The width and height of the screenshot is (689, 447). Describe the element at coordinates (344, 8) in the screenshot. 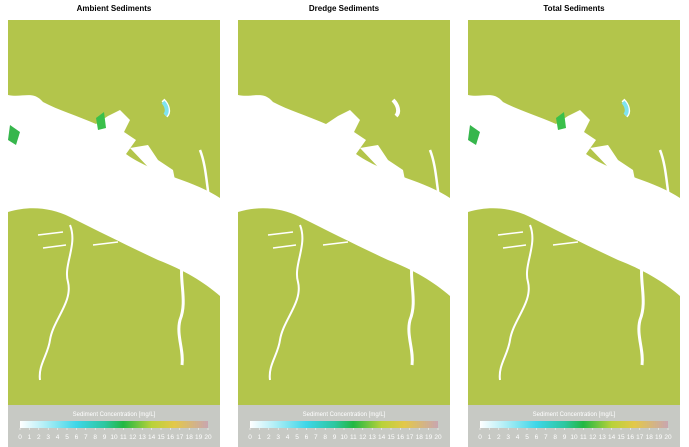

I see `panel-title: Dredge Sediments` at that location.